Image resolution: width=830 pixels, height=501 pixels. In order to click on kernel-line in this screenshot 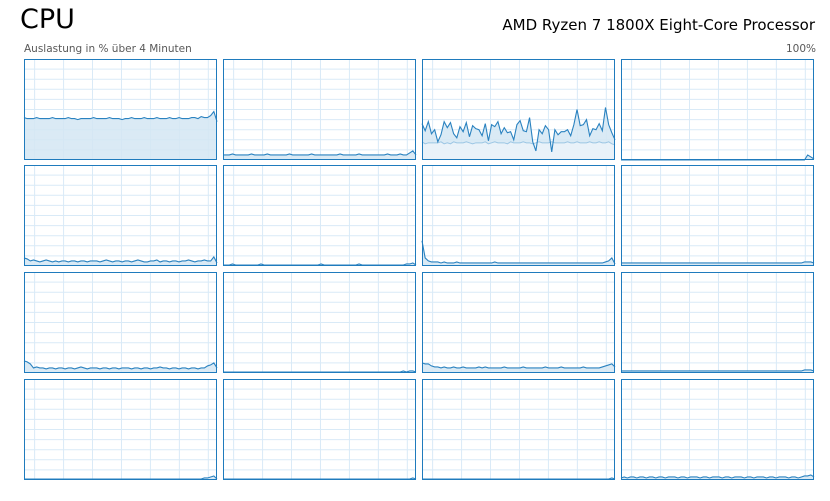, I will do `click(518, 143)`.